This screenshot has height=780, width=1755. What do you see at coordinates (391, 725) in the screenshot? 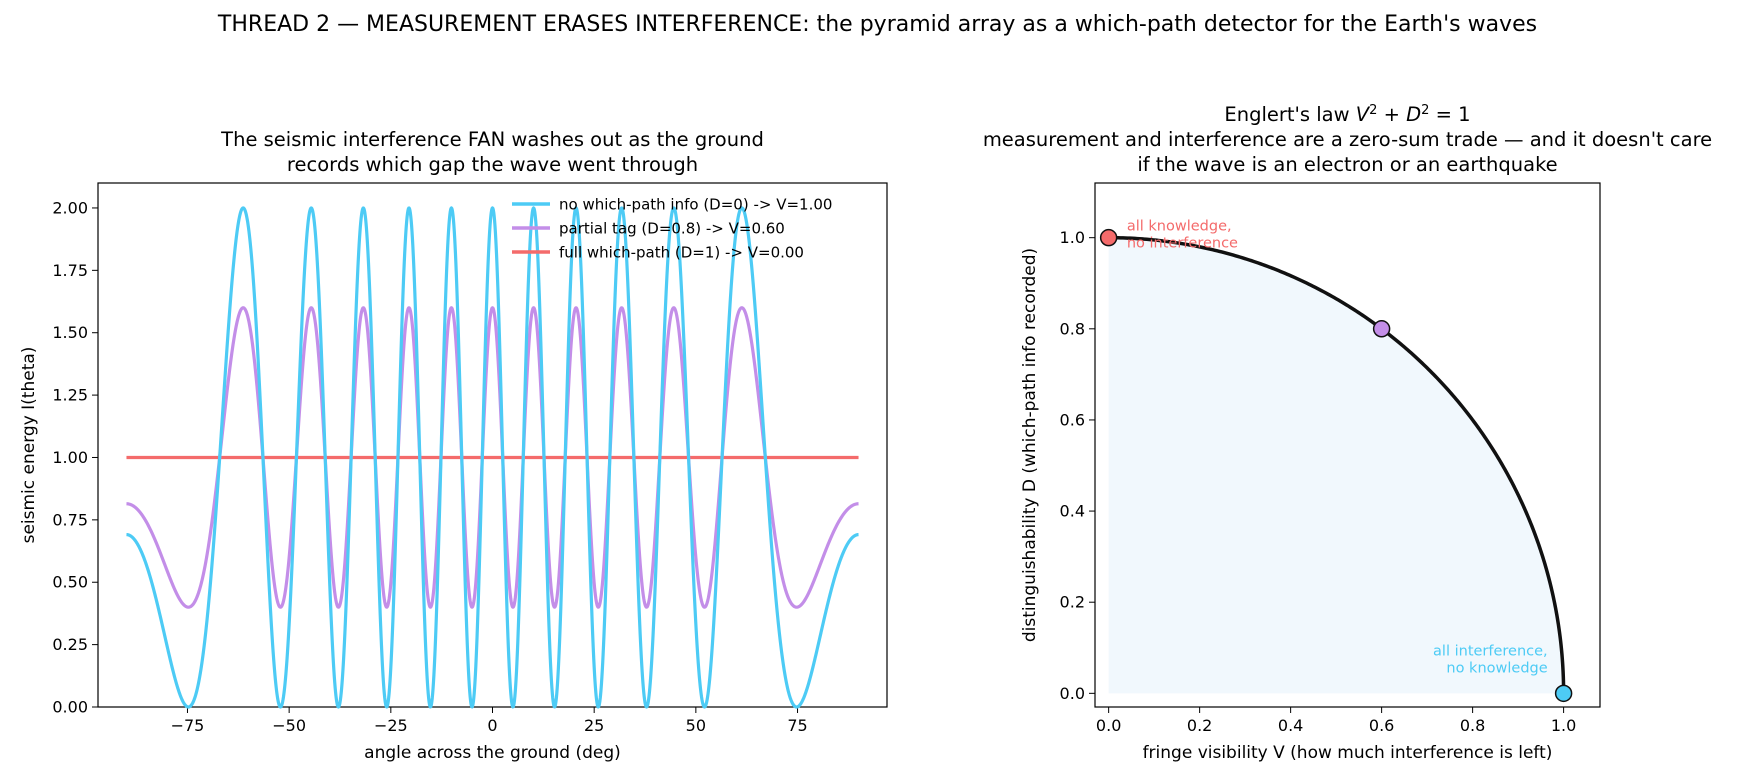
I see `x-tick-label: −25` at bounding box center [391, 725].